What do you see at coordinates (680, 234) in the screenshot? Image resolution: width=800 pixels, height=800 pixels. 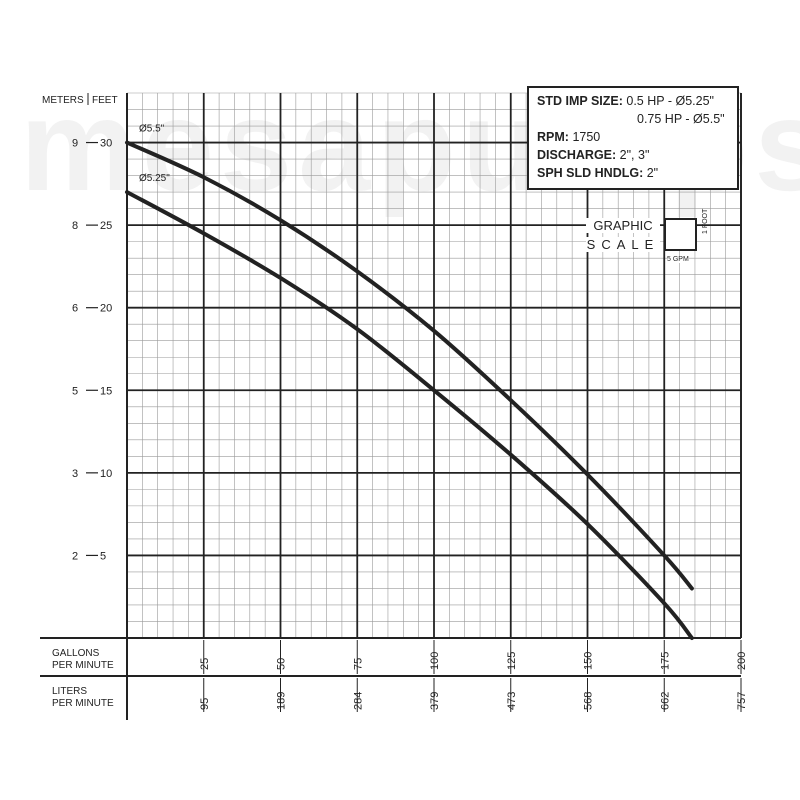 I see `graphic-scale-box` at bounding box center [680, 234].